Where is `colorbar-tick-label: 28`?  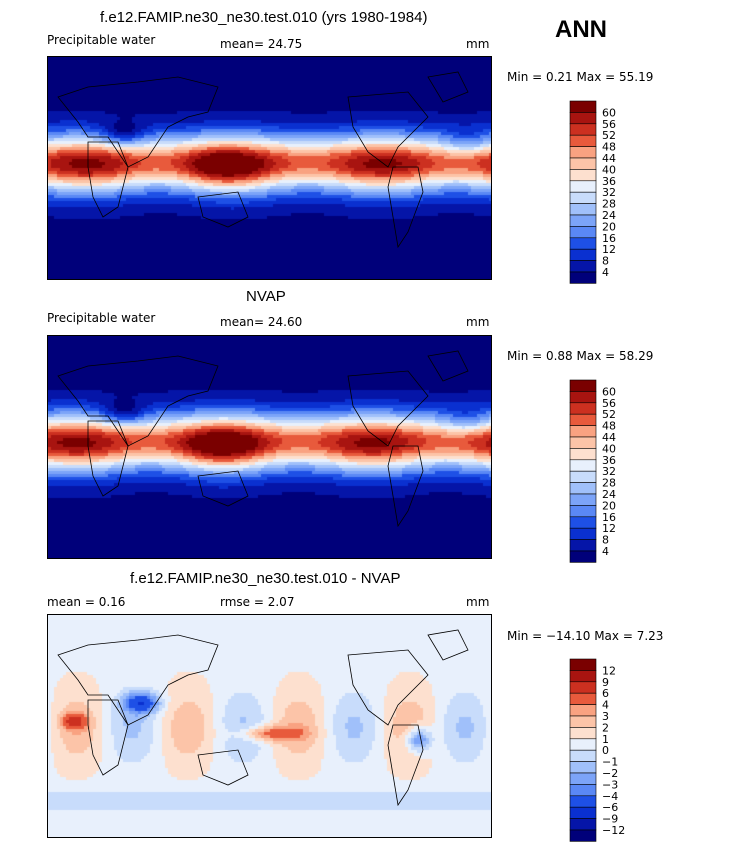 colorbar-tick-label: 28 is located at coordinates (609, 204).